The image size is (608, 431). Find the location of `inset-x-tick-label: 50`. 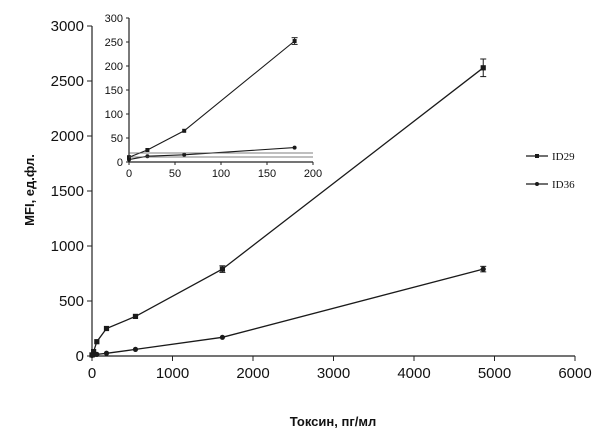

inset-x-tick-label: 50 is located at coordinates (175, 174).